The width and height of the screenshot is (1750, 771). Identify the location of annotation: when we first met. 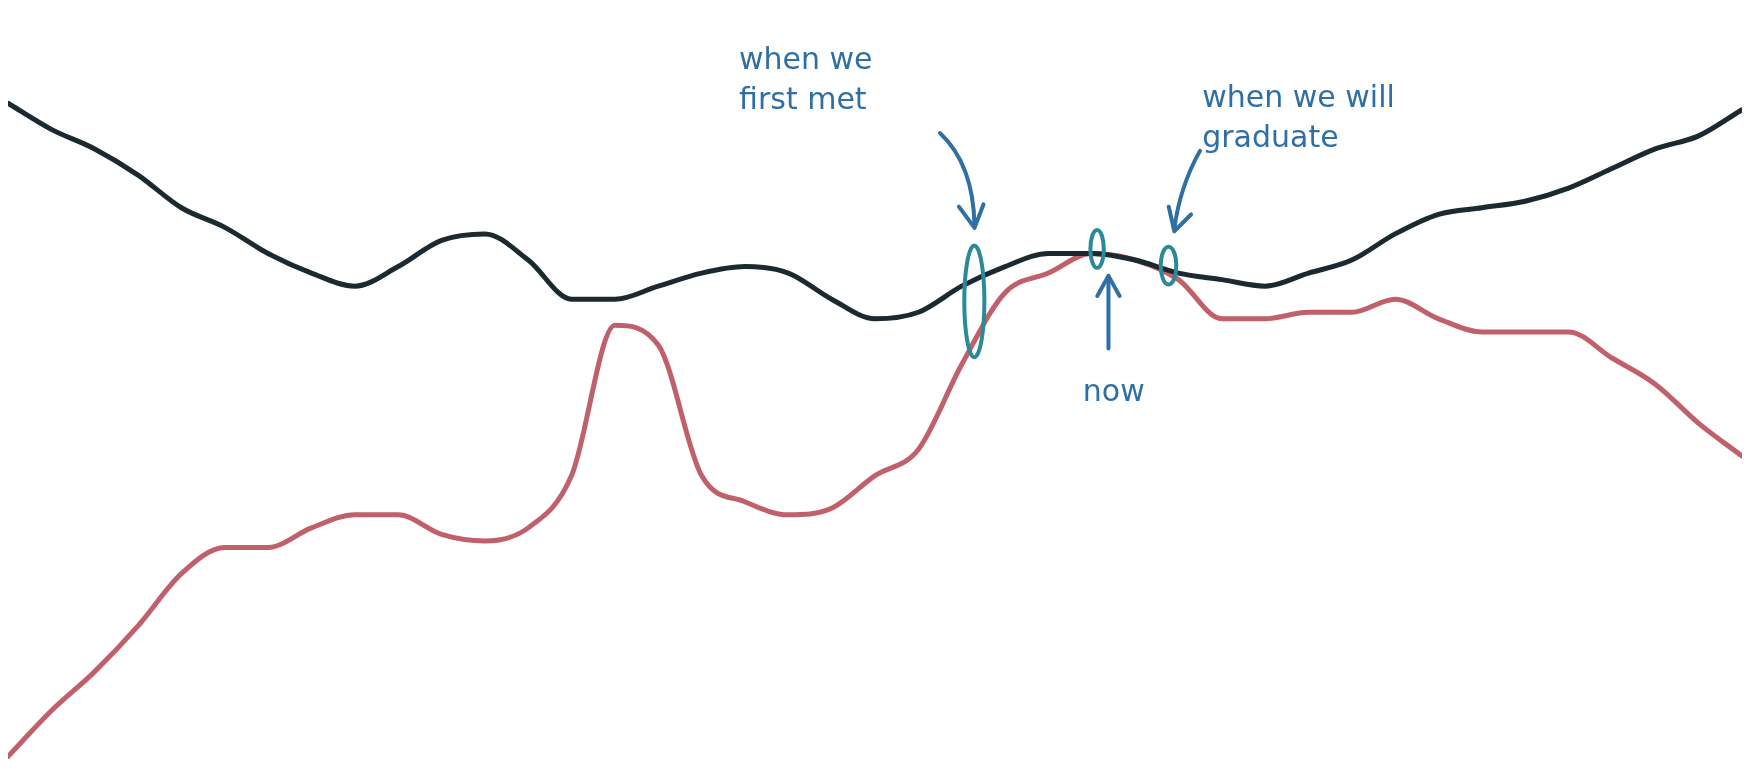
(806, 79).